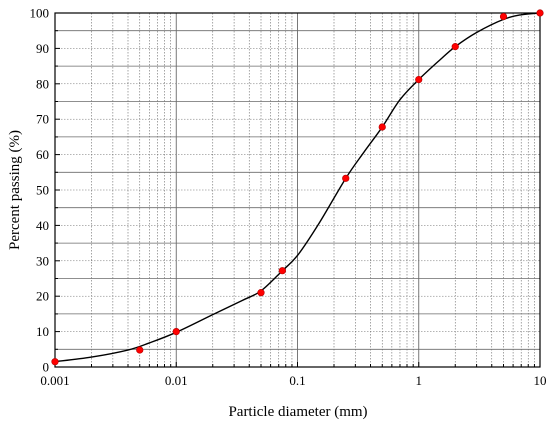  What do you see at coordinates (297, 412) in the screenshot?
I see `x-axis-label: Particle diameter (mm)` at bounding box center [297, 412].